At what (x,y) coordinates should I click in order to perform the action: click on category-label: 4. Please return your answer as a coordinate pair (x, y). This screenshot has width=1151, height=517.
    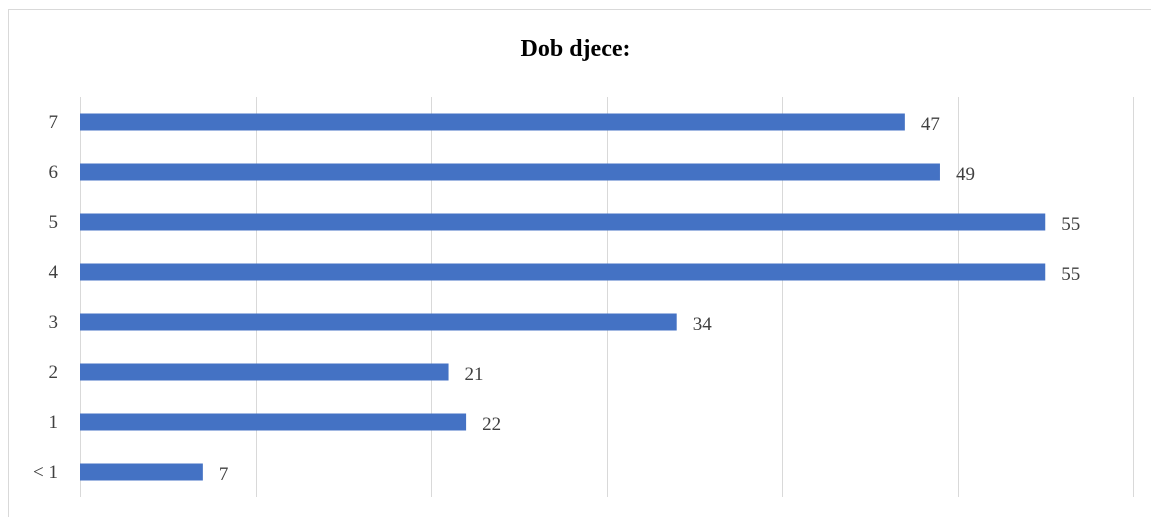
    Looking at the image, I should click on (54, 272).